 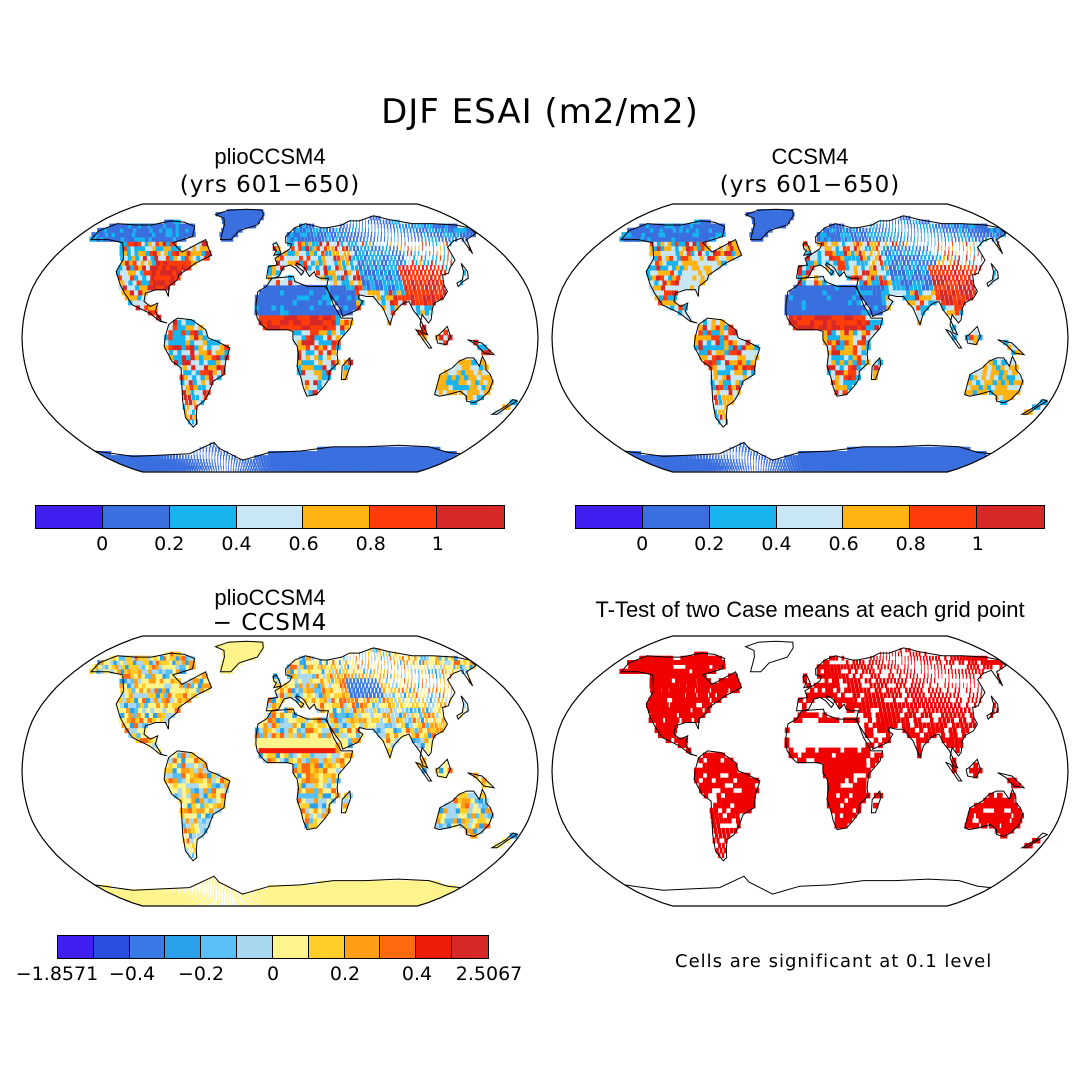 What do you see at coordinates (489, 974) in the screenshot?
I see `colorbar-tick-label: 2.5067` at bounding box center [489, 974].